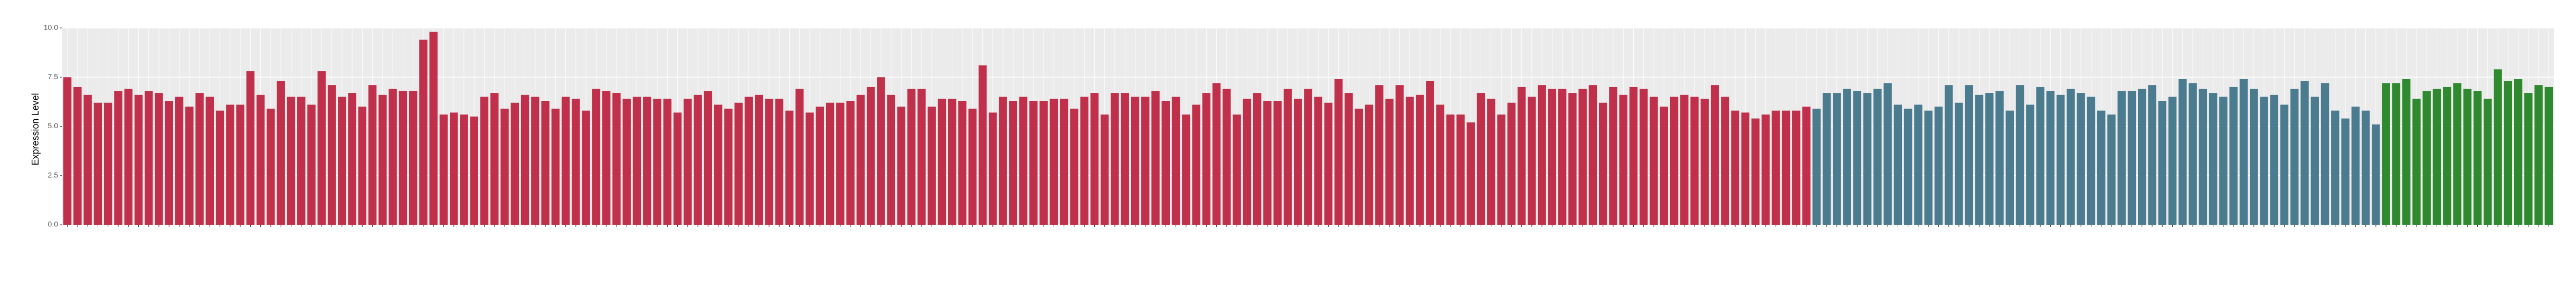 This screenshot has width=2576, height=306. I want to click on y-tick-label: 5.0, so click(53, 126).